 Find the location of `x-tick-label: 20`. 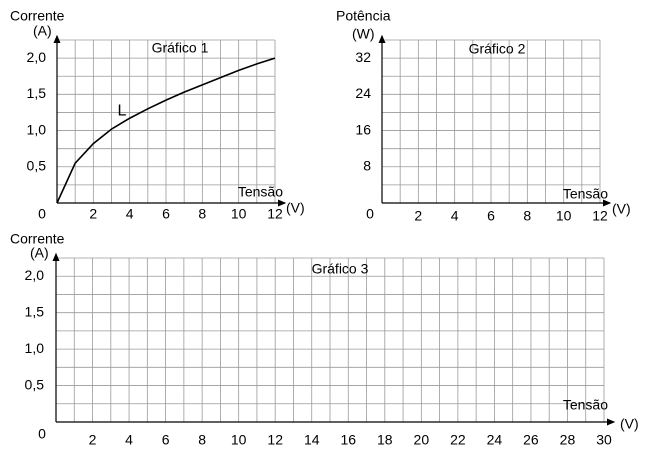

x-tick-label: 20 is located at coordinates (422, 440).